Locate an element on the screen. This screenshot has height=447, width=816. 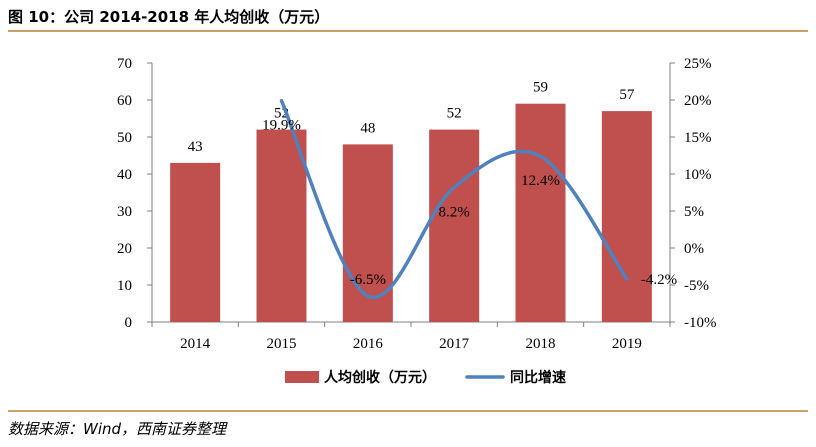
right-tick-label: 0% is located at coordinates (694, 249).